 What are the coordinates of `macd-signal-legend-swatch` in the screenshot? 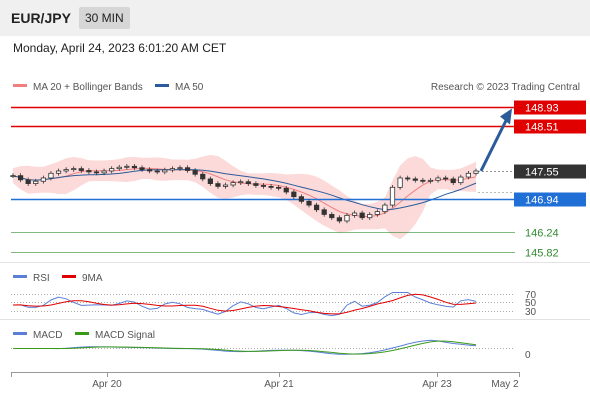 It's located at (82, 333).